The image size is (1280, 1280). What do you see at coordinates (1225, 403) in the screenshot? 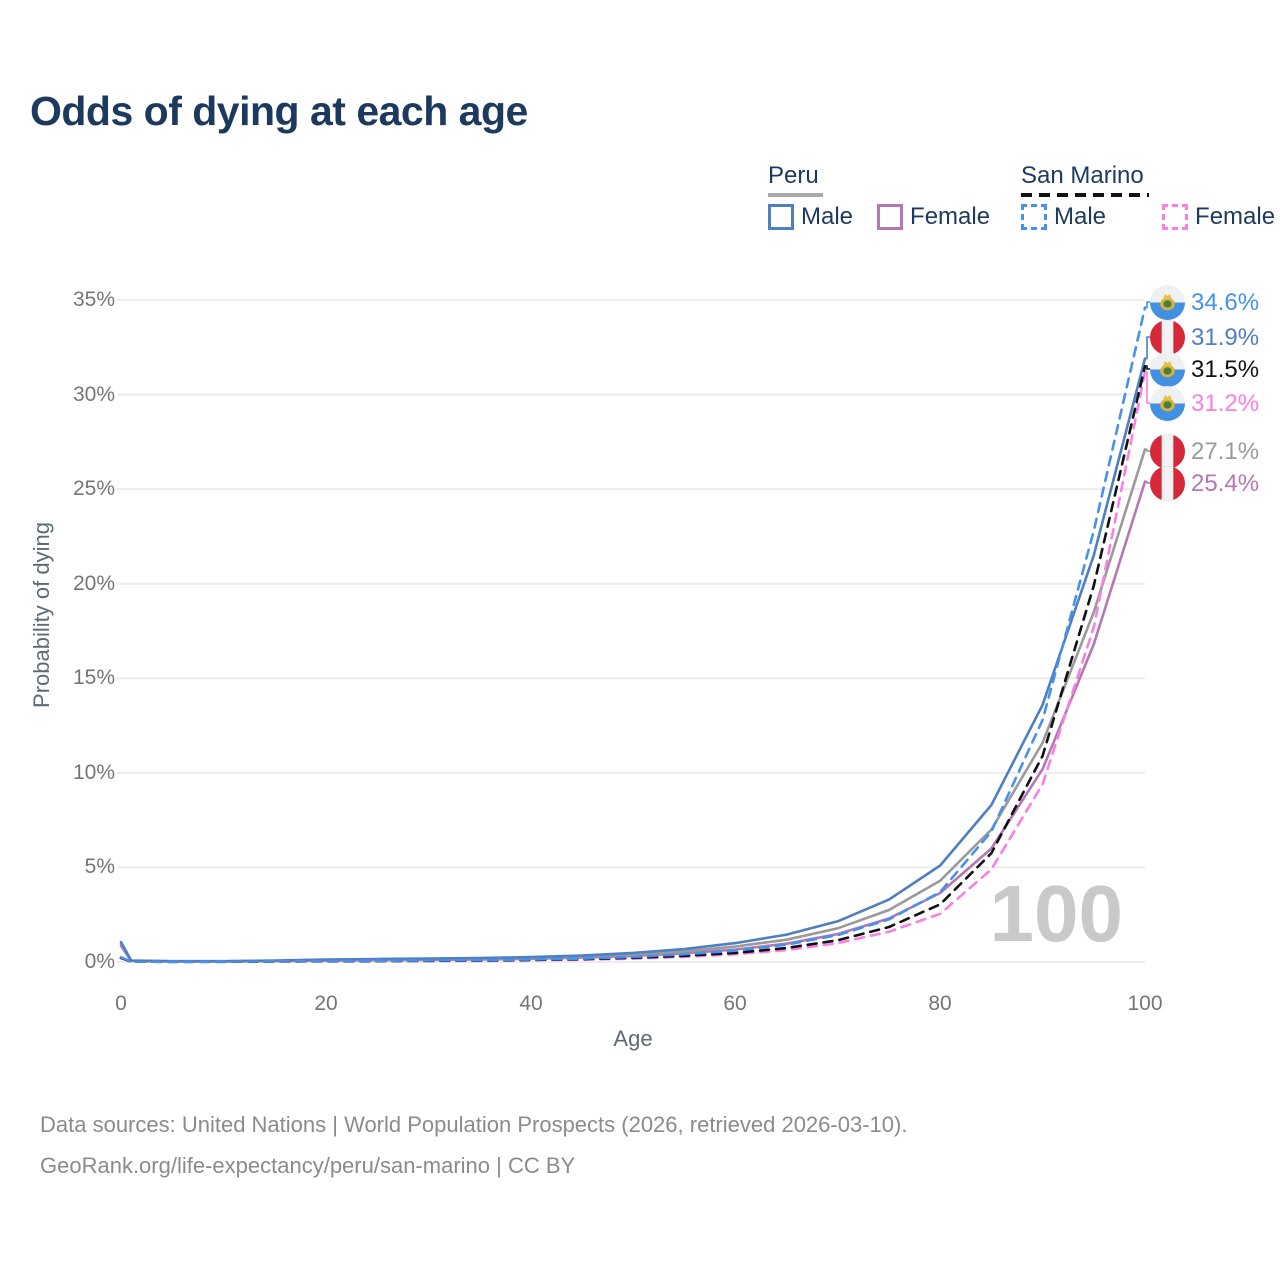
I see `end-value: 31.2%` at bounding box center [1225, 403].